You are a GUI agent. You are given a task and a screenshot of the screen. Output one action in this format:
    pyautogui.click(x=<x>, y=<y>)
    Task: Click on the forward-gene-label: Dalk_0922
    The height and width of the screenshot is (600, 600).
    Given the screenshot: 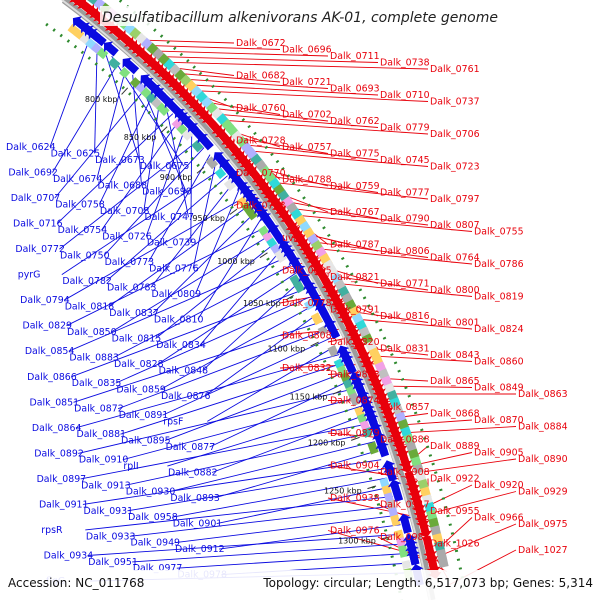 What is the action you would take?
    pyautogui.click(x=455, y=479)
    